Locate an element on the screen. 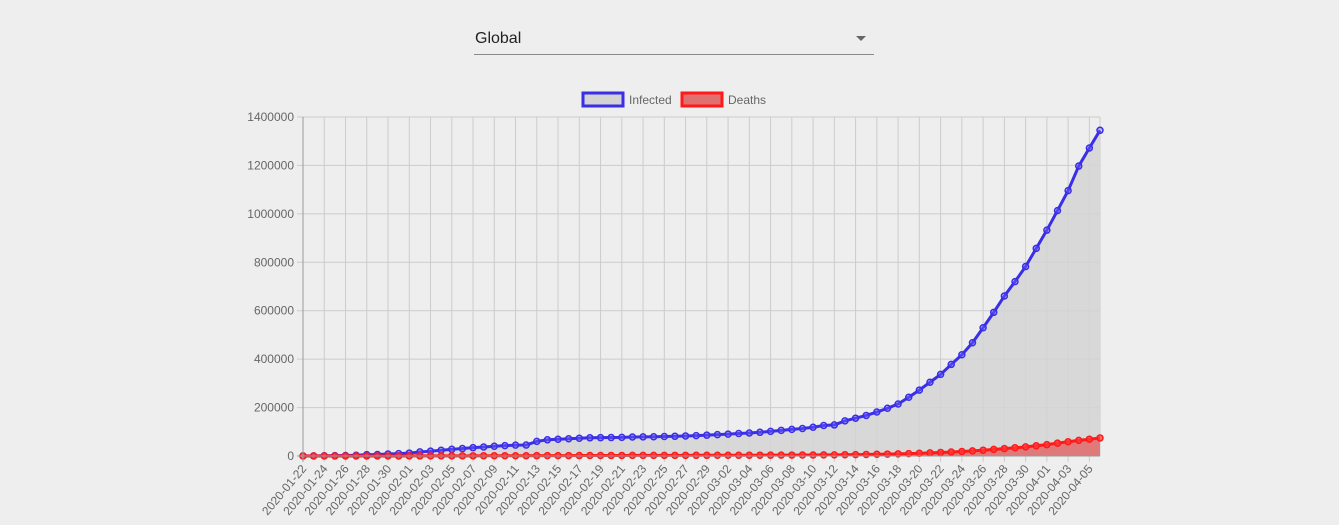 The width and height of the screenshot is (1339, 525). y-tick-label: 400000 is located at coordinates (274, 359).